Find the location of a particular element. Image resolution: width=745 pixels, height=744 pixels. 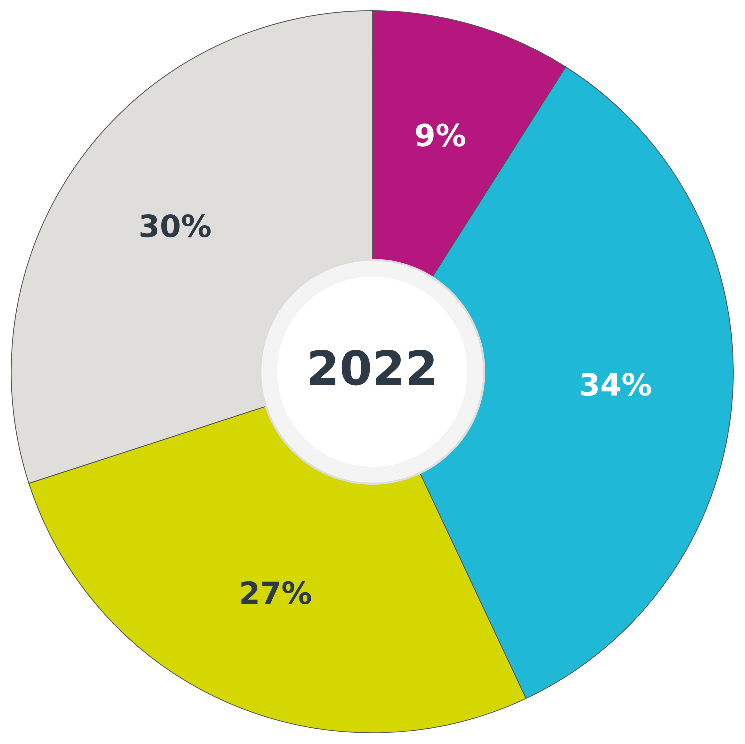

data-label: 27% is located at coordinates (277, 593).